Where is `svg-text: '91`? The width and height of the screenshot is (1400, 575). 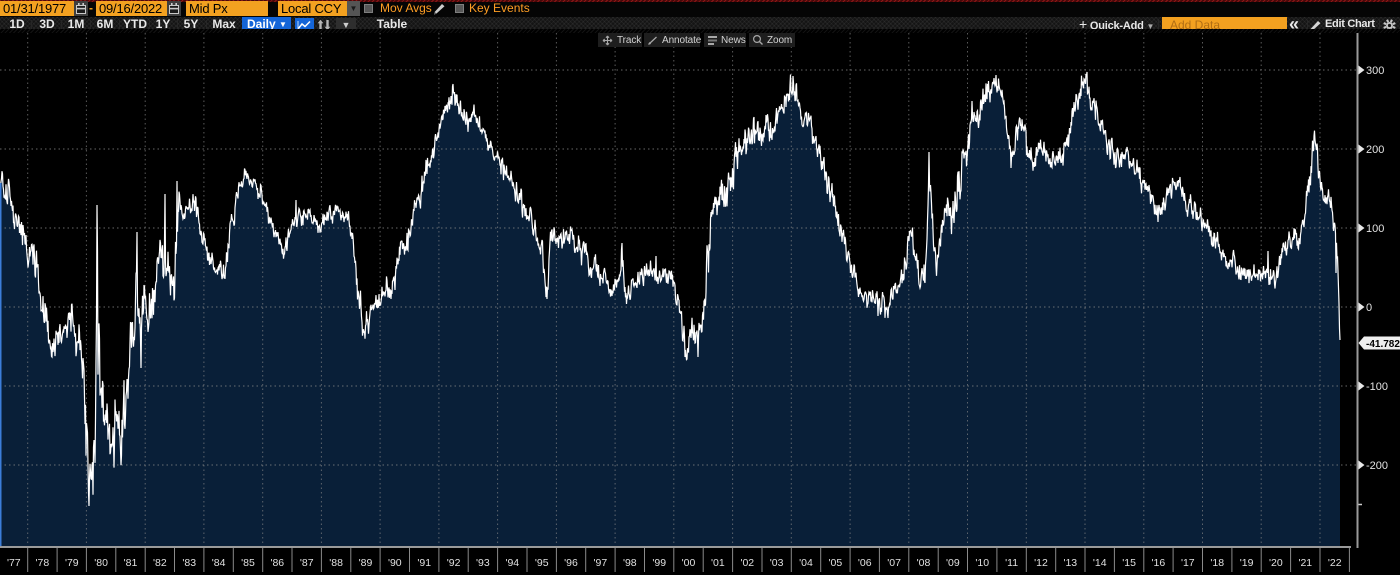
svg-text: '91 is located at coordinates (424, 563).